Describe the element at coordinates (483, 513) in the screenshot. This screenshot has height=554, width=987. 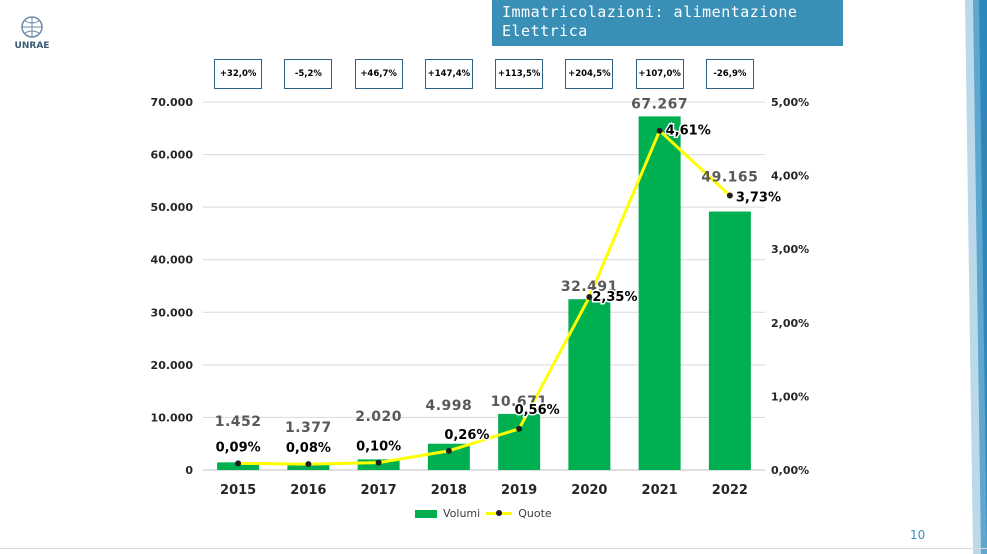
I see `legend: Volumi Quote` at that location.